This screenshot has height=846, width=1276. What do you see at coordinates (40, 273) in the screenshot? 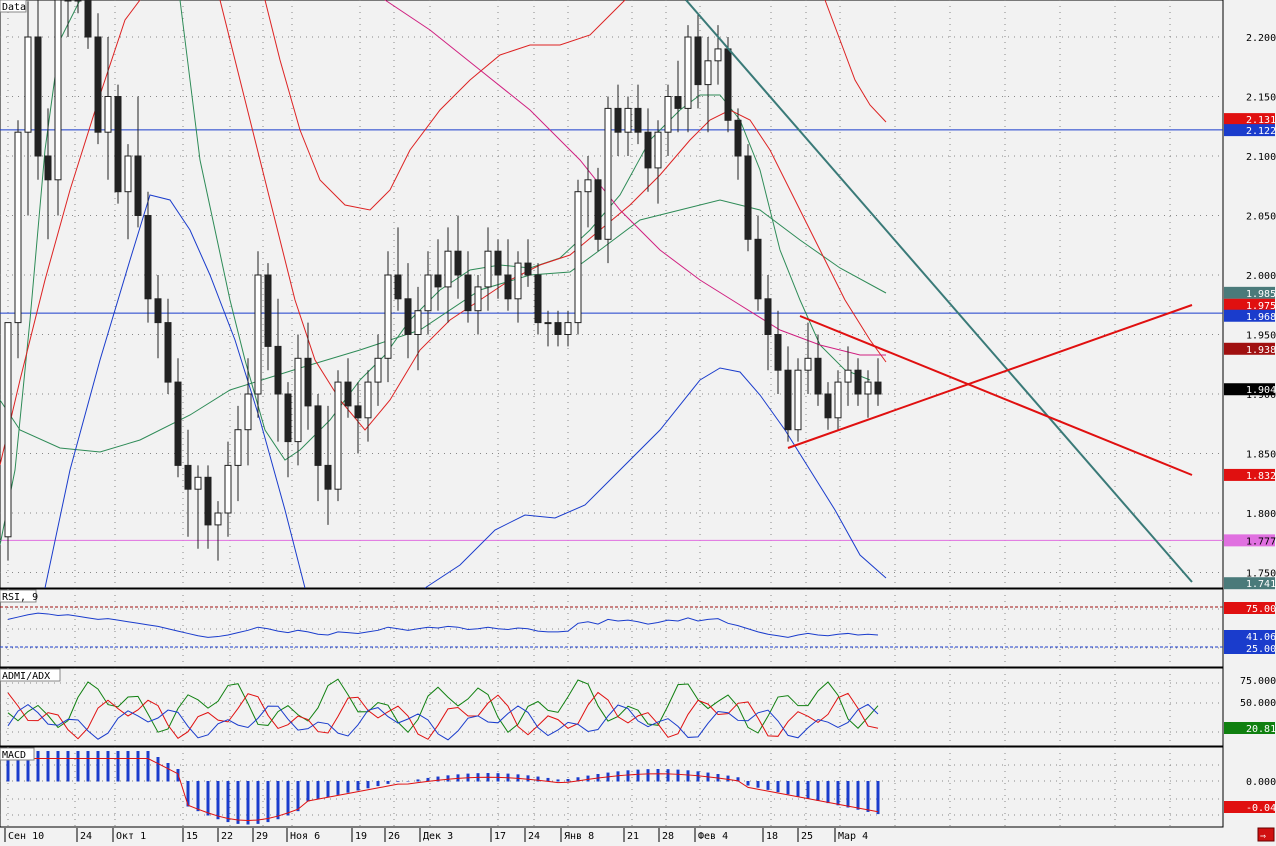
I see `ma-fast-green-a` at bounding box center [40, 273].